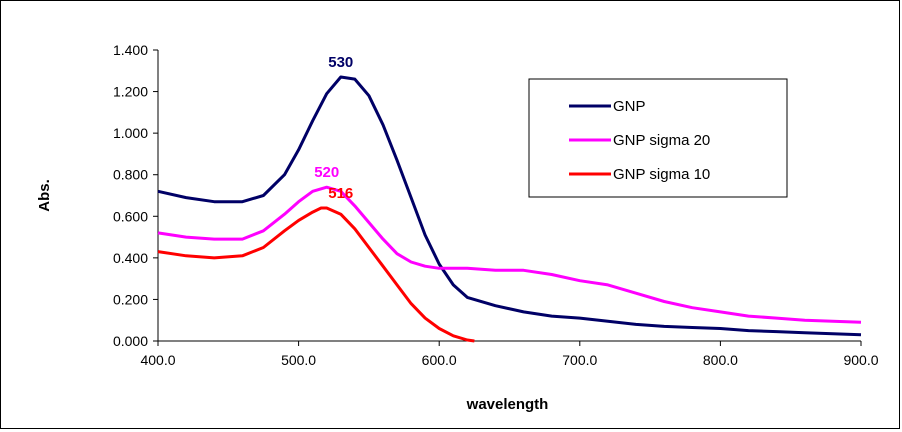  Describe the element at coordinates (860, 360) in the screenshot. I see `x-tick-label: 900.0` at that location.